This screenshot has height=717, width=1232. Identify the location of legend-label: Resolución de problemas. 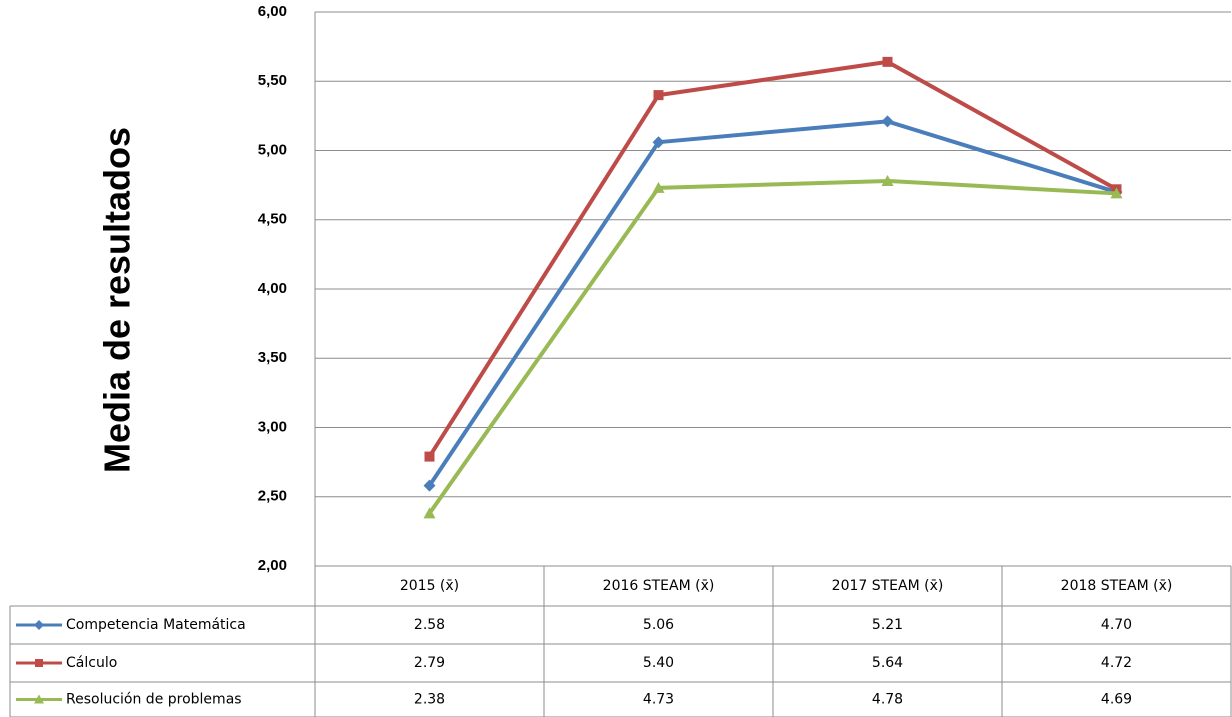
(154, 700).